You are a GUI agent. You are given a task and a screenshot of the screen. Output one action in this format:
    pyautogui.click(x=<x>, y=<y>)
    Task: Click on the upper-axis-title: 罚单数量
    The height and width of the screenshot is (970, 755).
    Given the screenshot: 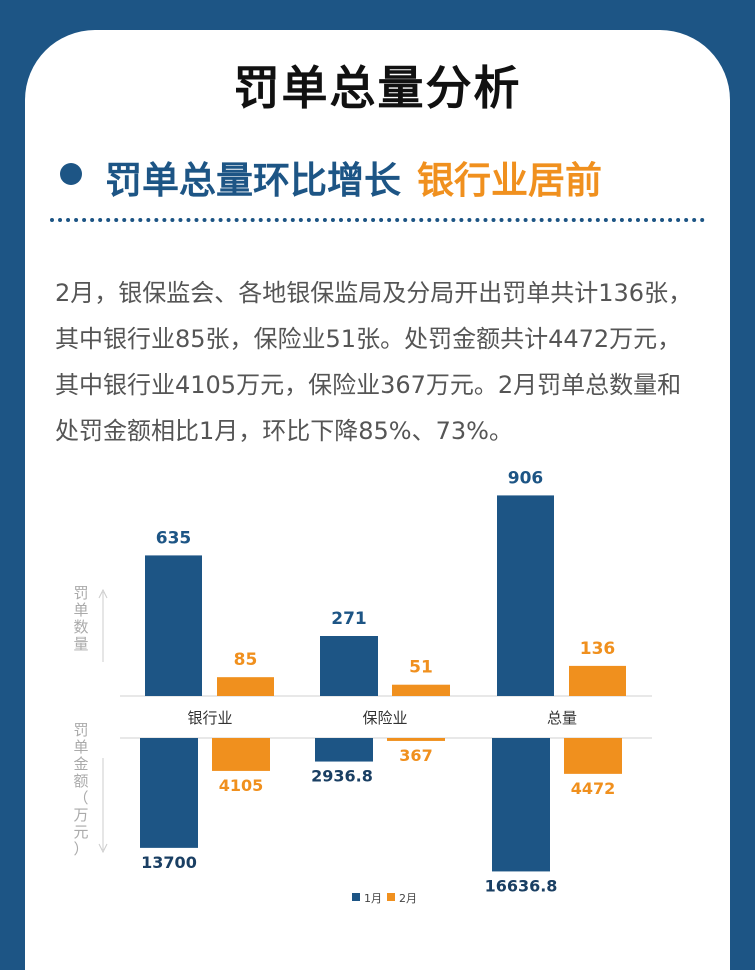 What is the action you would take?
    pyautogui.click(x=80, y=618)
    